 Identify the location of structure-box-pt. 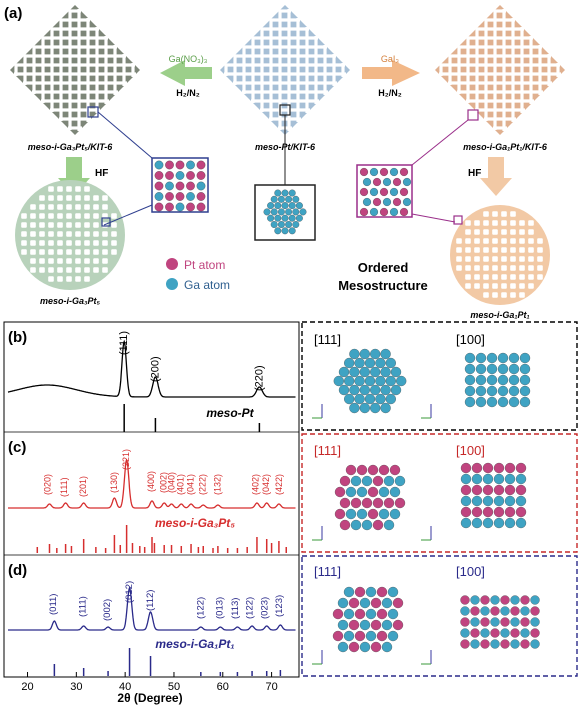
(439, 376).